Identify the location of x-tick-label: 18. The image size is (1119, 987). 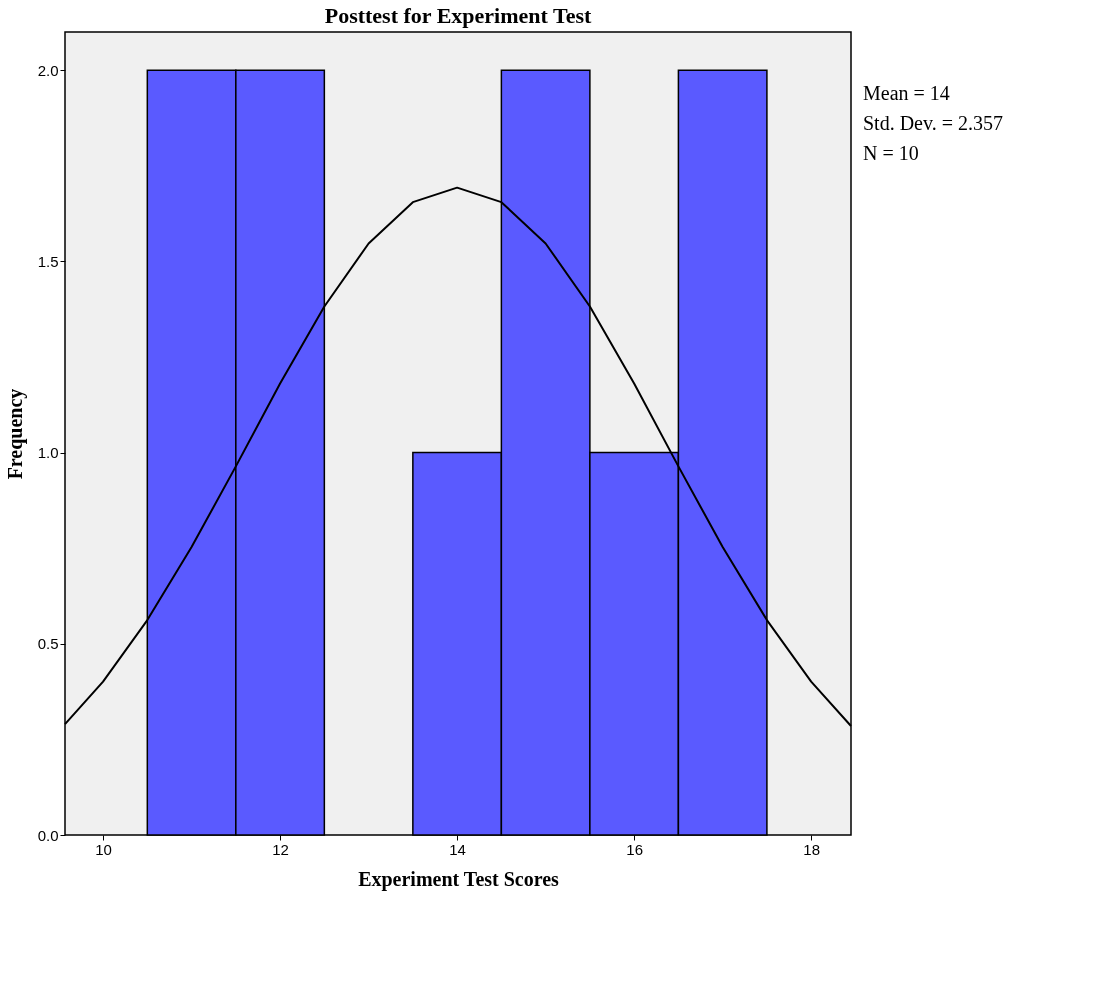
(812, 849).